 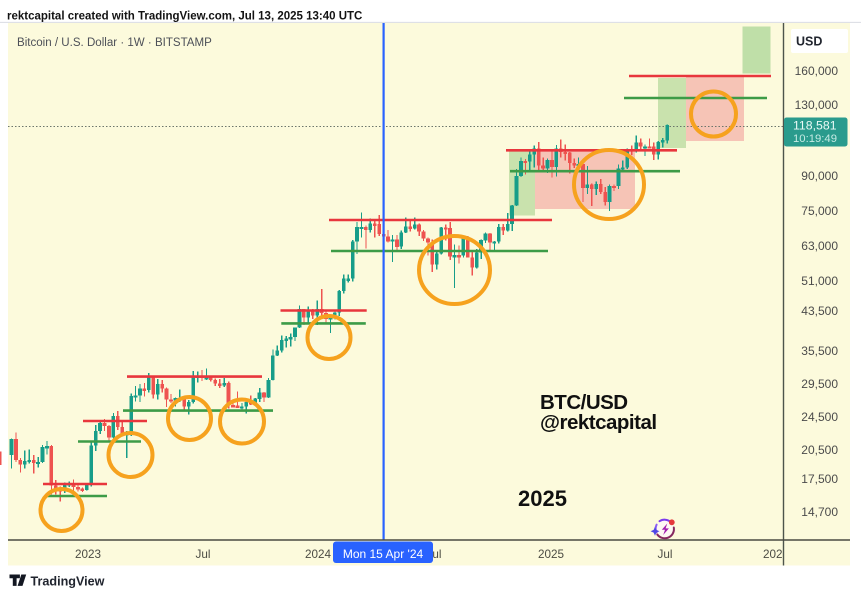 What do you see at coordinates (819, 512) in the screenshot?
I see `svg-text: 14,700` at bounding box center [819, 512].